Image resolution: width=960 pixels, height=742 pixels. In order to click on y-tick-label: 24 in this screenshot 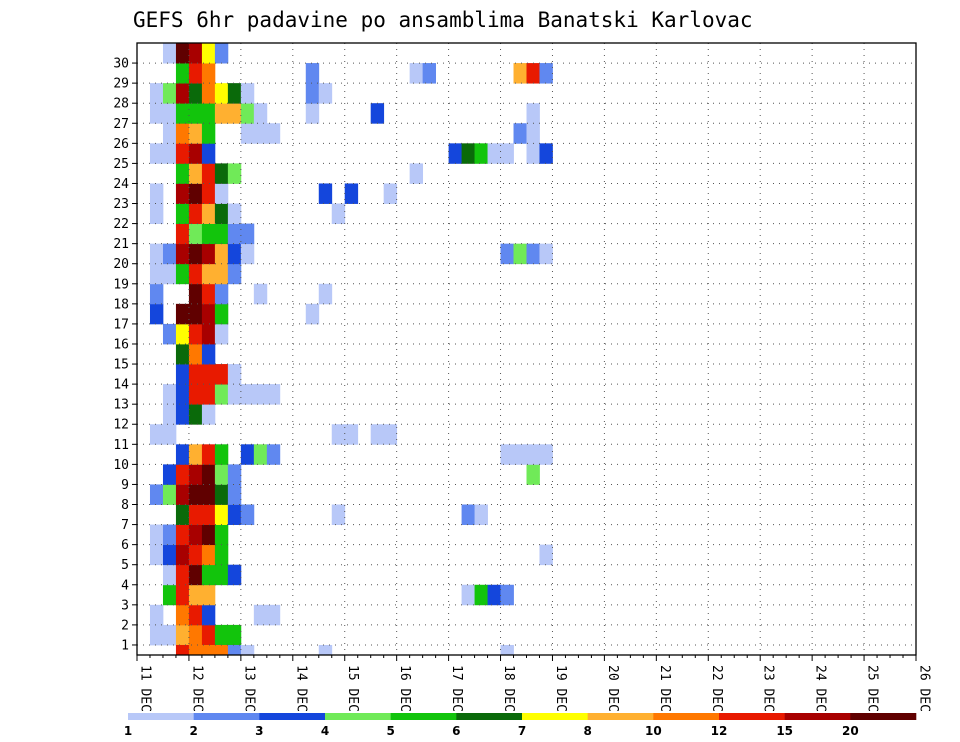, I will do `click(121, 184)`.